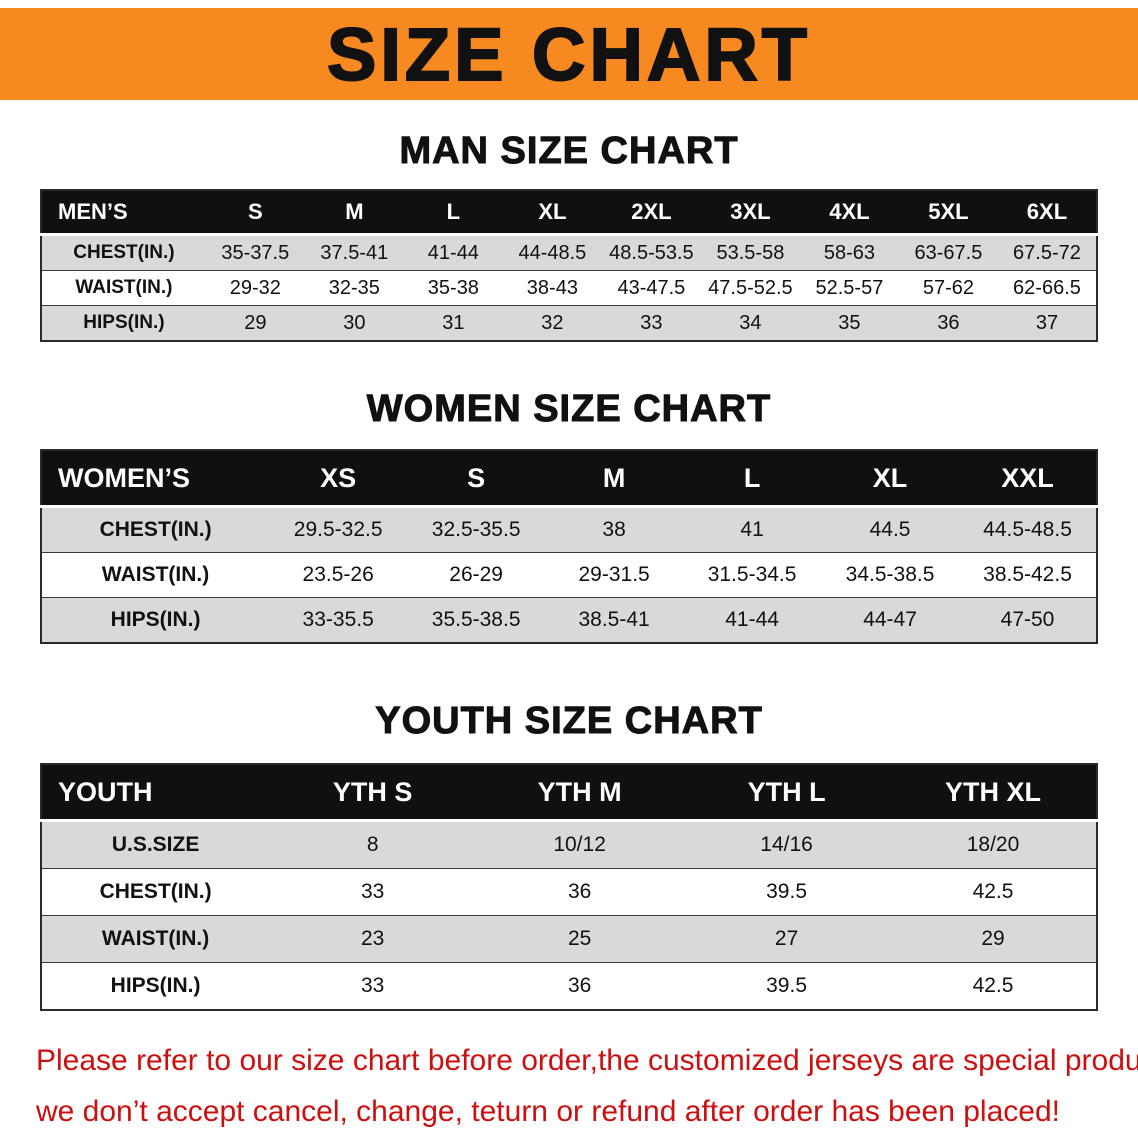 Image resolution: width=1138 pixels, height=1132 pixels. I want to click on table-row: WAIST(IN.) 23 25 27 29, so click(569, 939).